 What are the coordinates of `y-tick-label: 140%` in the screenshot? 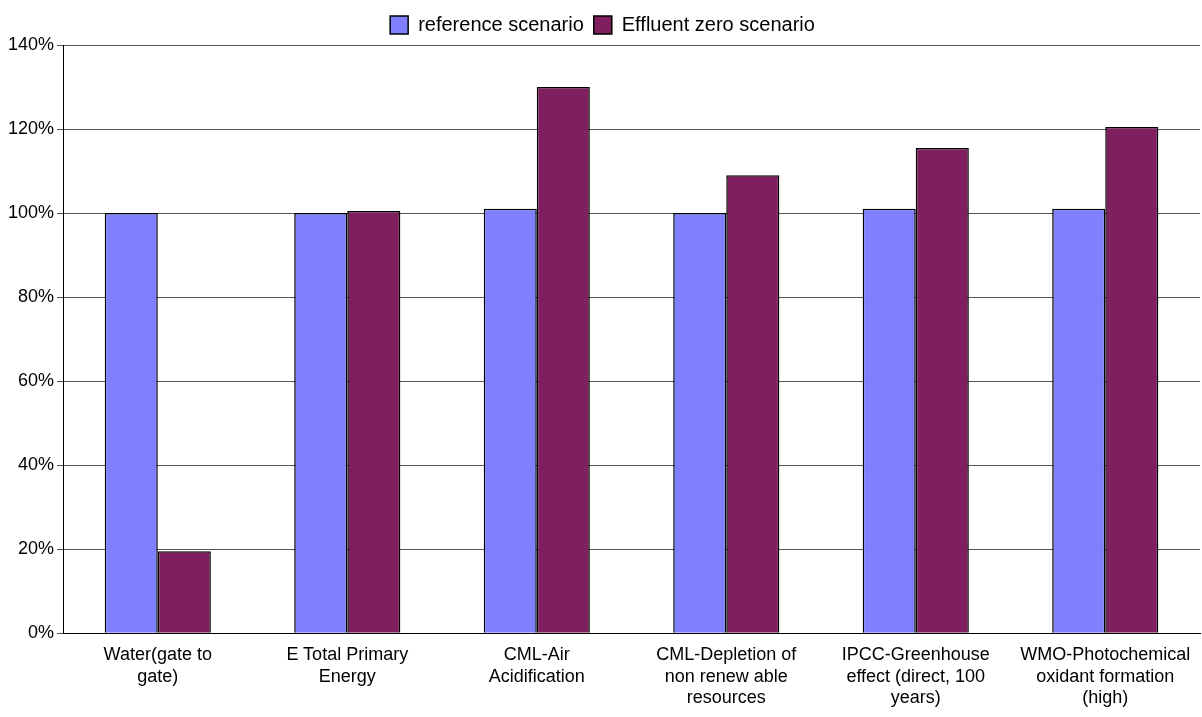 It's located at (31, 43).